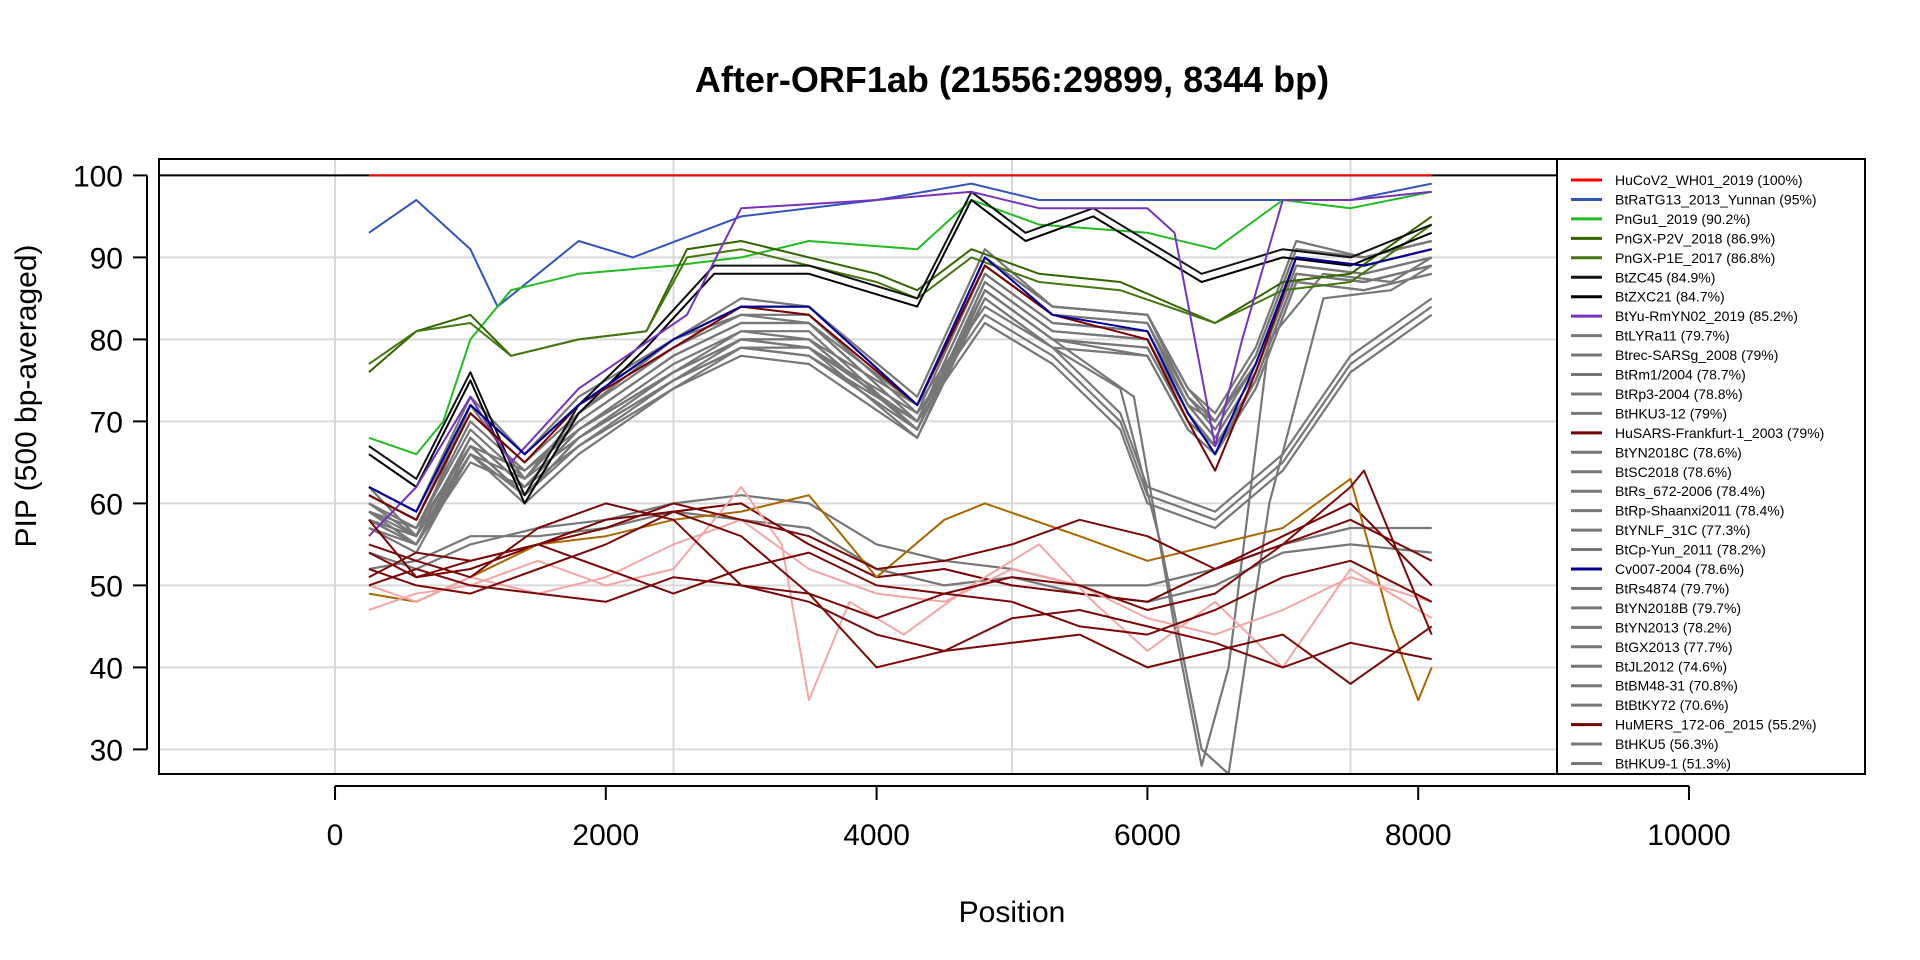  I want to click on y-tick-label: 70, so click(106, 422).